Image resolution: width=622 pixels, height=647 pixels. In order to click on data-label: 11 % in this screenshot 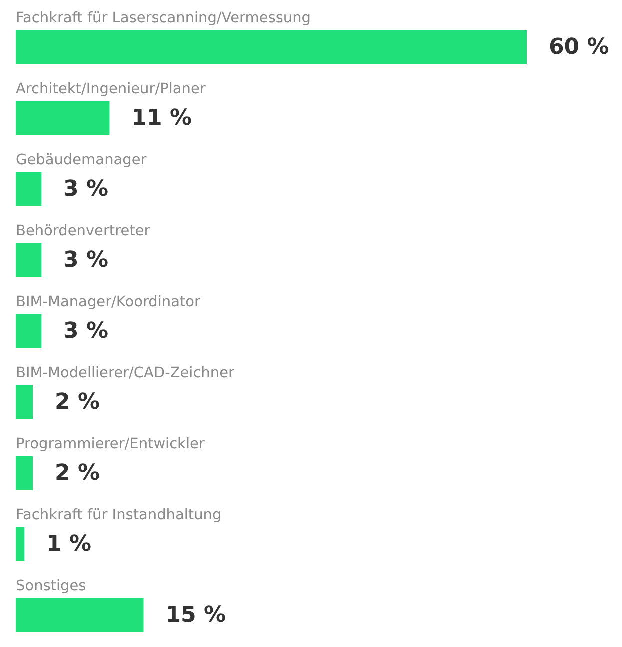, I will do `click(162, 118)`.